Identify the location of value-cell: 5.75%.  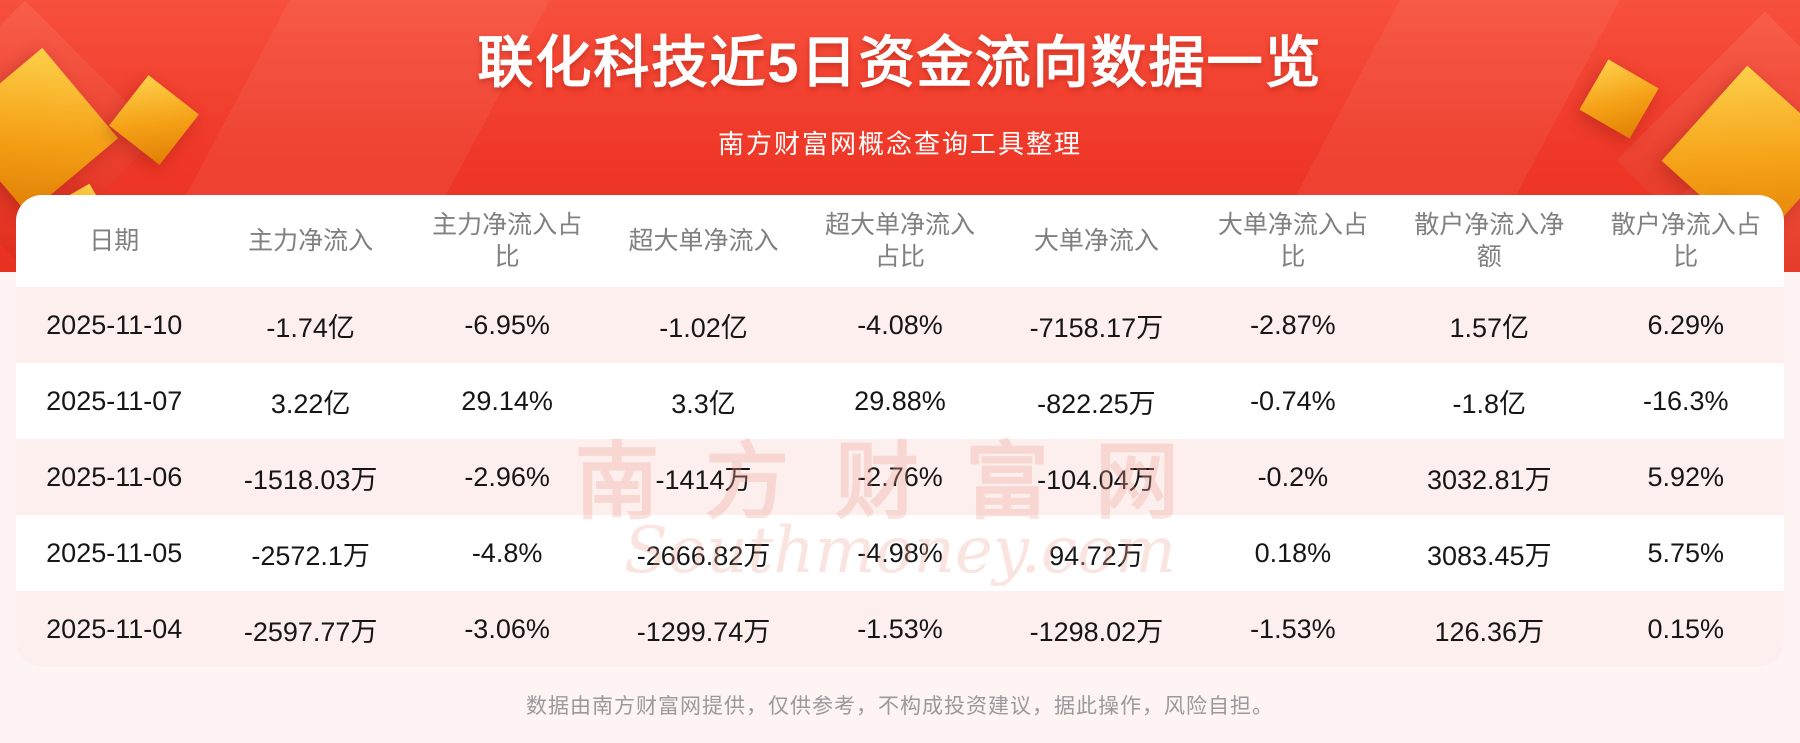
(1686, 552).